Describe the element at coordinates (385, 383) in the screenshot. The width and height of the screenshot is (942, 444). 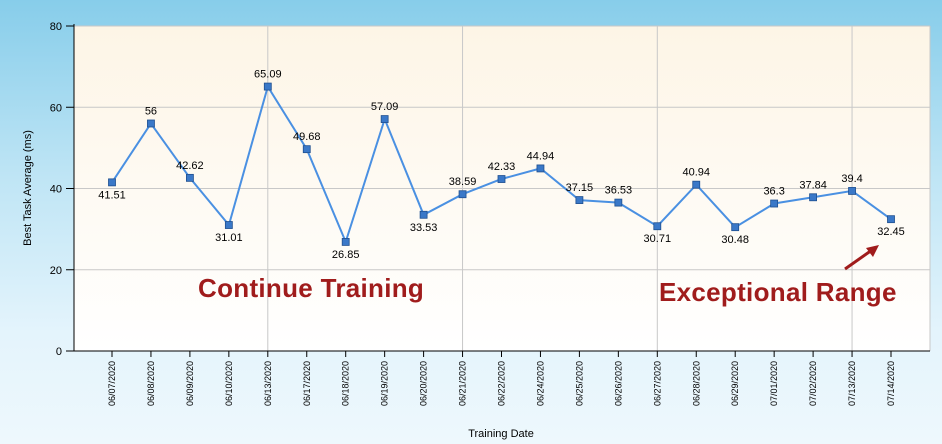
I see `x-tick-label: 06/19/2020` at that location.